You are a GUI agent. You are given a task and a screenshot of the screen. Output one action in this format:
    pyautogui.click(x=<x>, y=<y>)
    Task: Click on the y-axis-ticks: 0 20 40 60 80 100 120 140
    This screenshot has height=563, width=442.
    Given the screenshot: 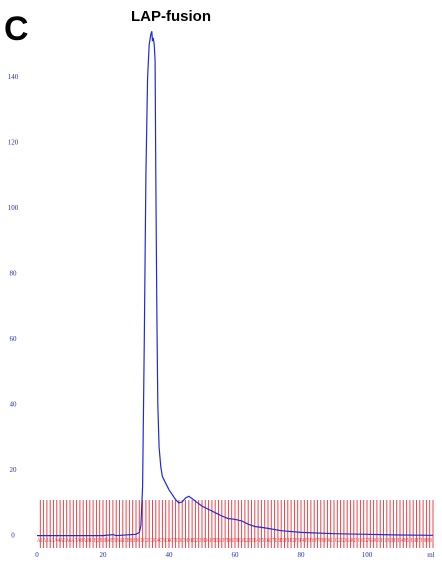 What is the action you would take?
    pyautogui.click(x=13, y=306)
    